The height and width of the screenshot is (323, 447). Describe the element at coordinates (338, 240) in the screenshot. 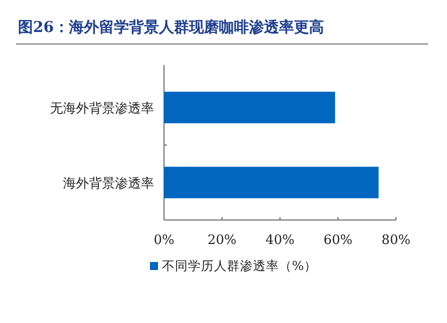

I see `x-tick-label: 60%` at that location.